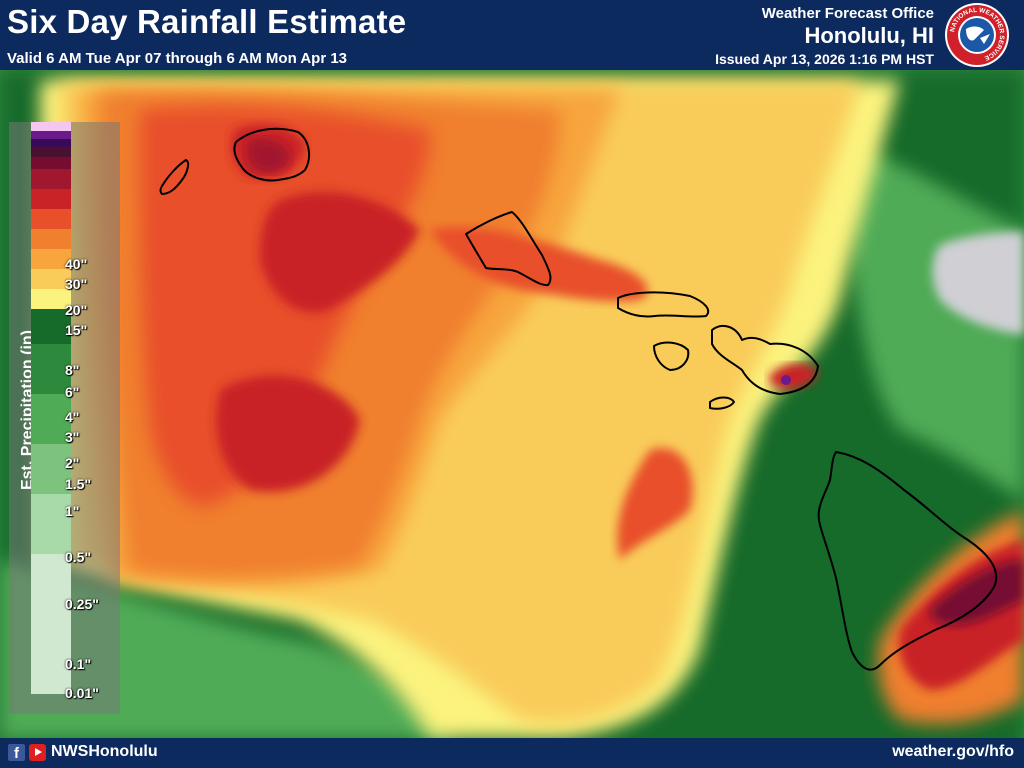 This screenshot has width=1024, height=768. I want to click on legend-label: 1.5", so click(78, 484).